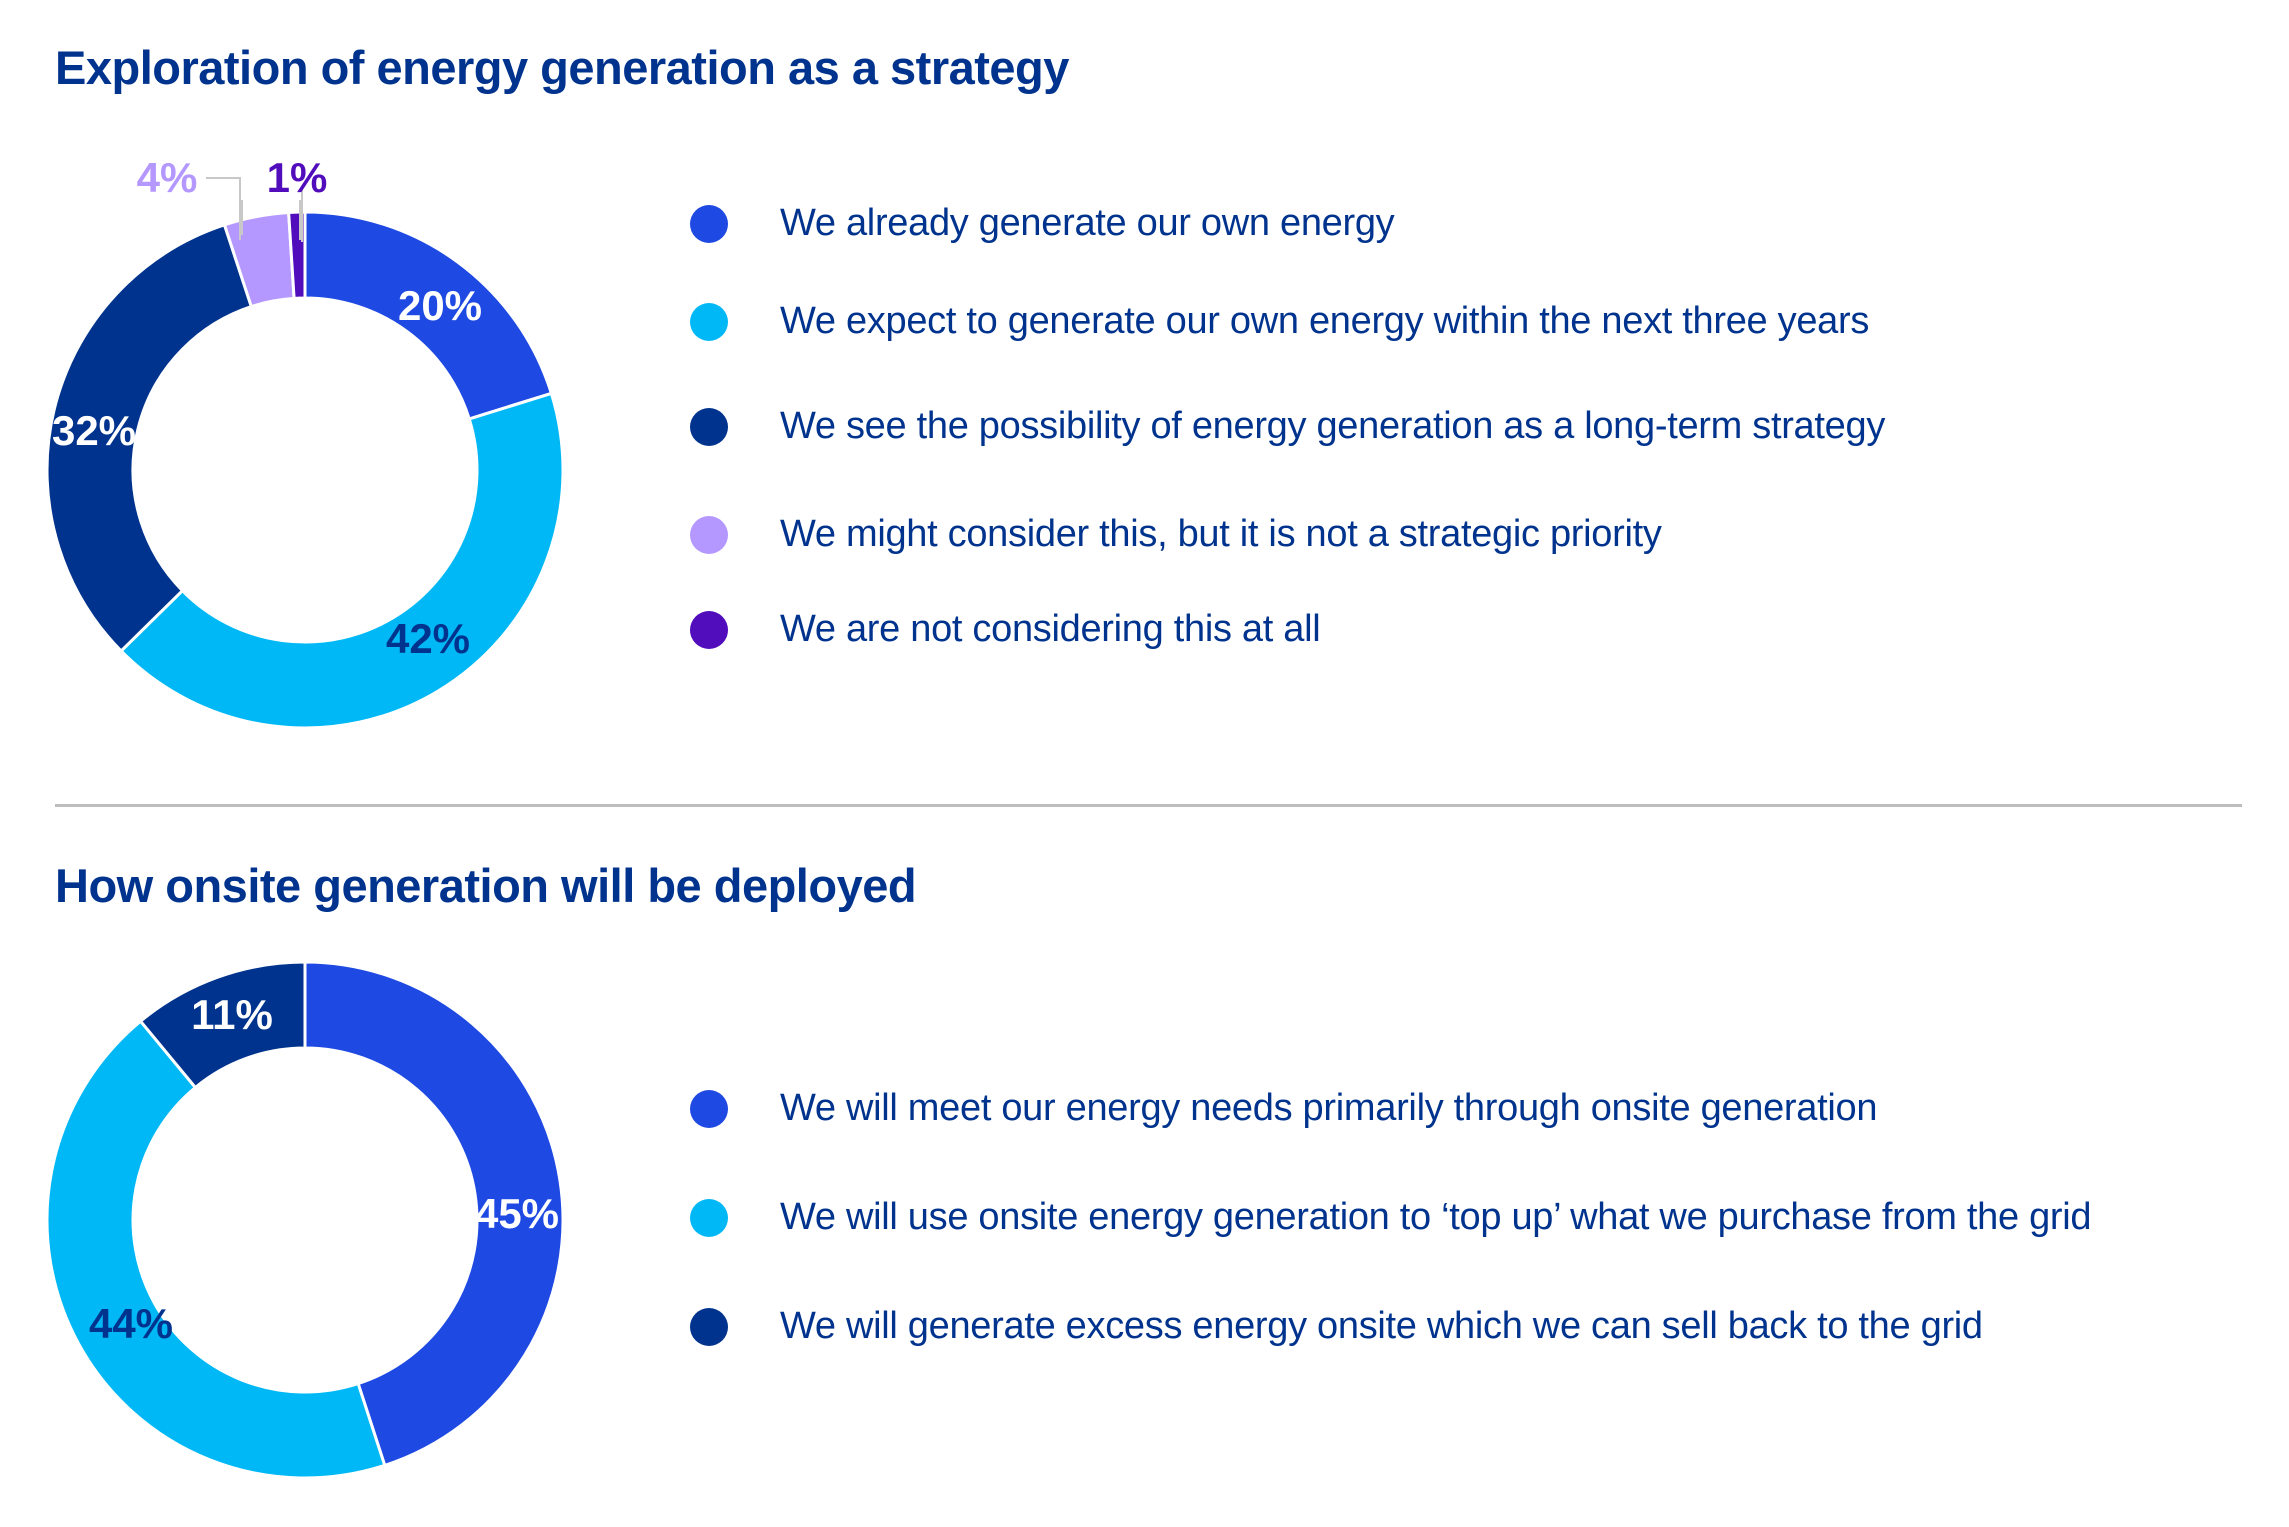 Image resolution: width=2289 pixels, height=1527 pixels. I want to click on donut-chart-strategy, so click(305, 465).